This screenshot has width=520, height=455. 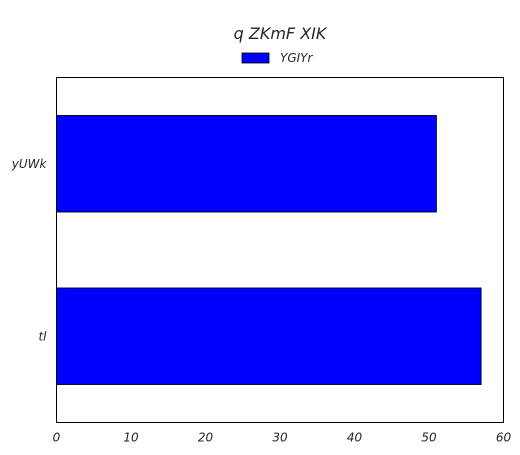 What do you see at coordinates (206, 438) in the screenshot?
I see `x-tick-label: 20` at bounding box center [206, 438].